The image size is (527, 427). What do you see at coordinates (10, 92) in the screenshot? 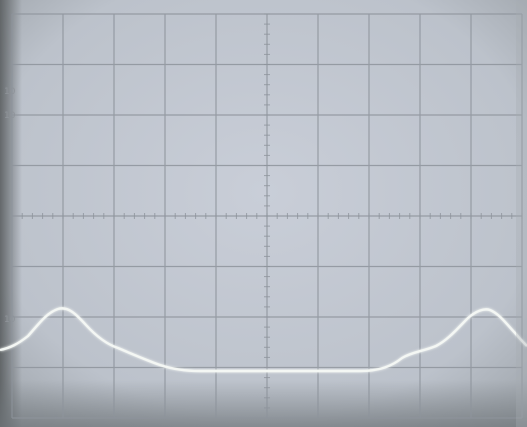
I see `graticule-label-top: 10` at bounding box center [10, 92].